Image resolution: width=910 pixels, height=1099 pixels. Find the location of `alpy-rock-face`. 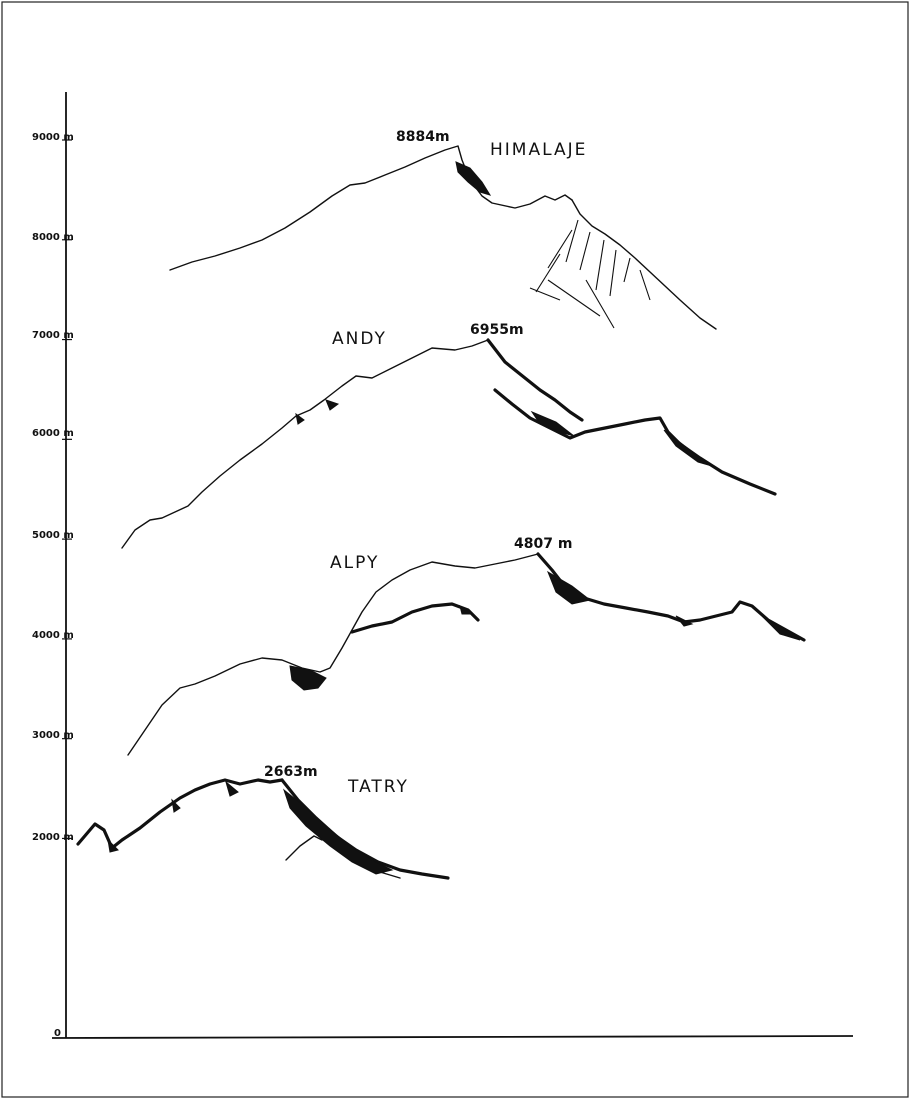

alpy-rock-face is located at coordinates (545, 630).